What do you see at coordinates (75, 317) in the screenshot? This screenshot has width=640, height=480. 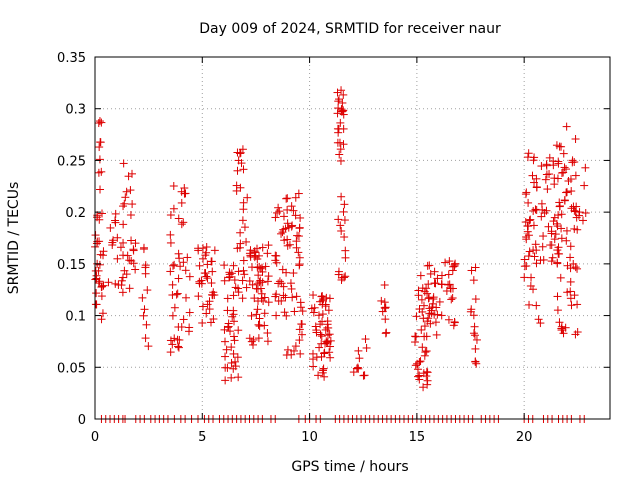 I see `y-tick-label: 0.1` at bounding box center [75, 317].